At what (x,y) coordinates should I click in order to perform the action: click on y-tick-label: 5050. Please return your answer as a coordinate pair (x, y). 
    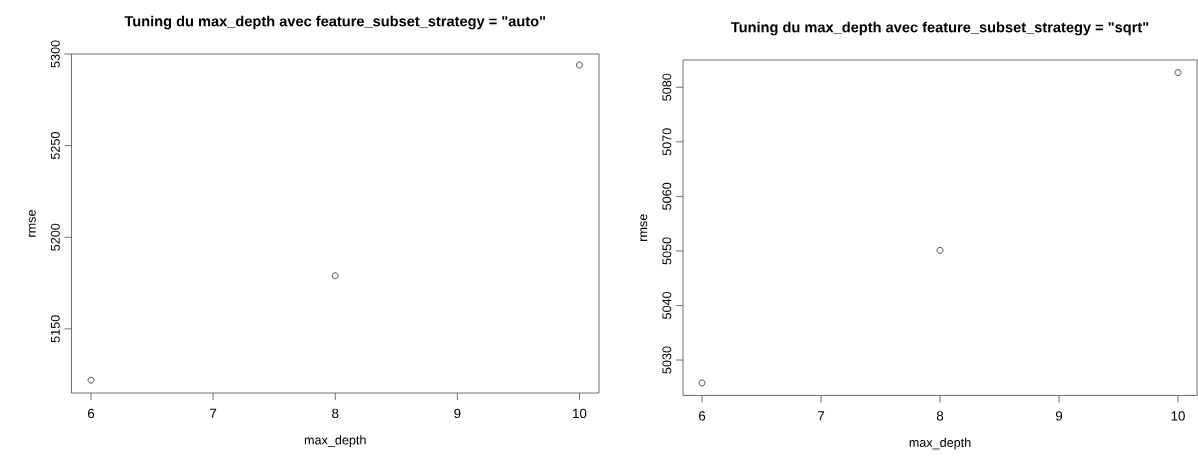
    Looking at the image, I should click on (667, 251).